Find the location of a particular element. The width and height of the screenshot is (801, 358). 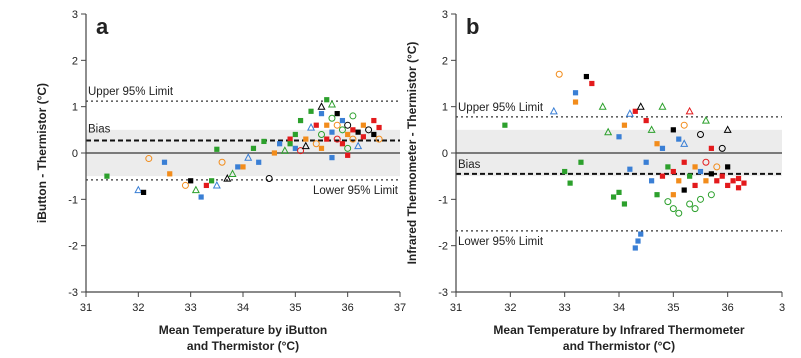

lower-limit-label: Lower 95% Limit is located at coordinates (501, 242).